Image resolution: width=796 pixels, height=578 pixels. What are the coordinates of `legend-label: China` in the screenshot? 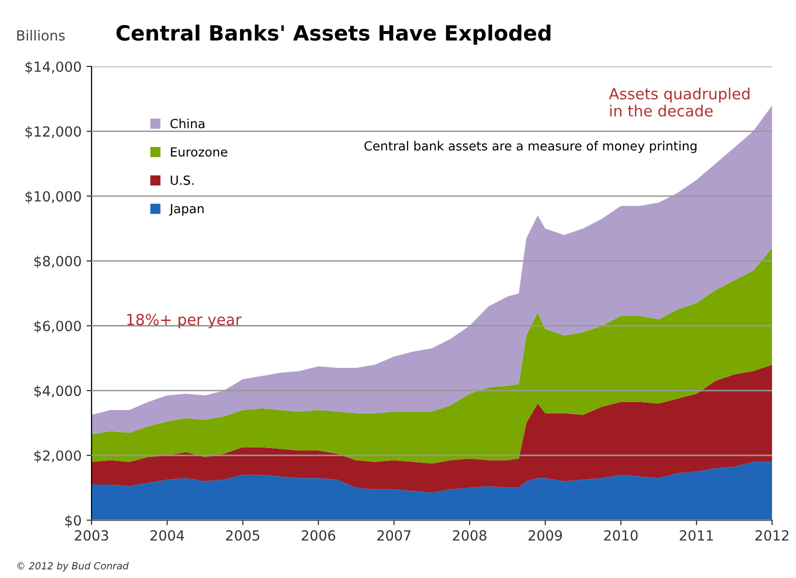 It's located at (187, 123).